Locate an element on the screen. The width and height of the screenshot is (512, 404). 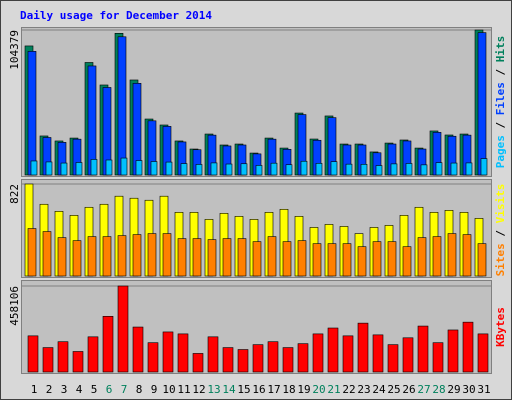
x-tick-label: 30 is located at coordinates (468, 389).